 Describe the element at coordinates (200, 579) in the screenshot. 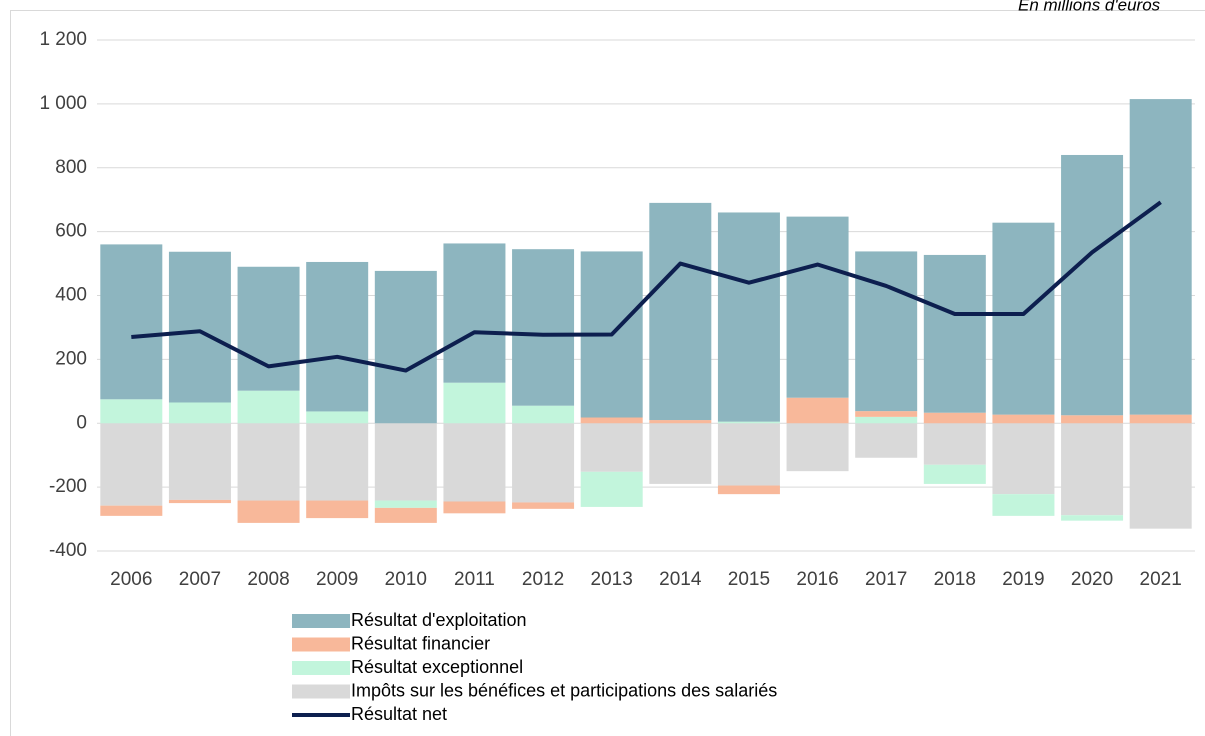

I see `x-tick-label: 2007` at that location.